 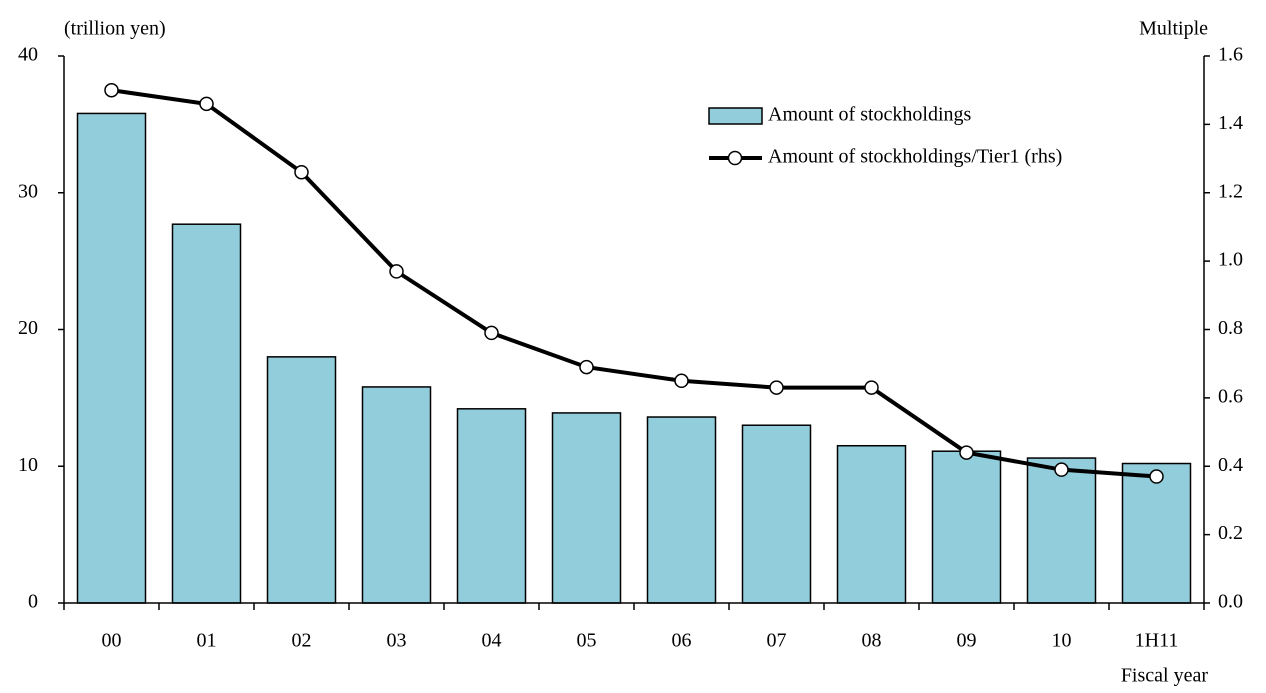 I want to click on y-tick-label: 0, so click(x=33, y=602).